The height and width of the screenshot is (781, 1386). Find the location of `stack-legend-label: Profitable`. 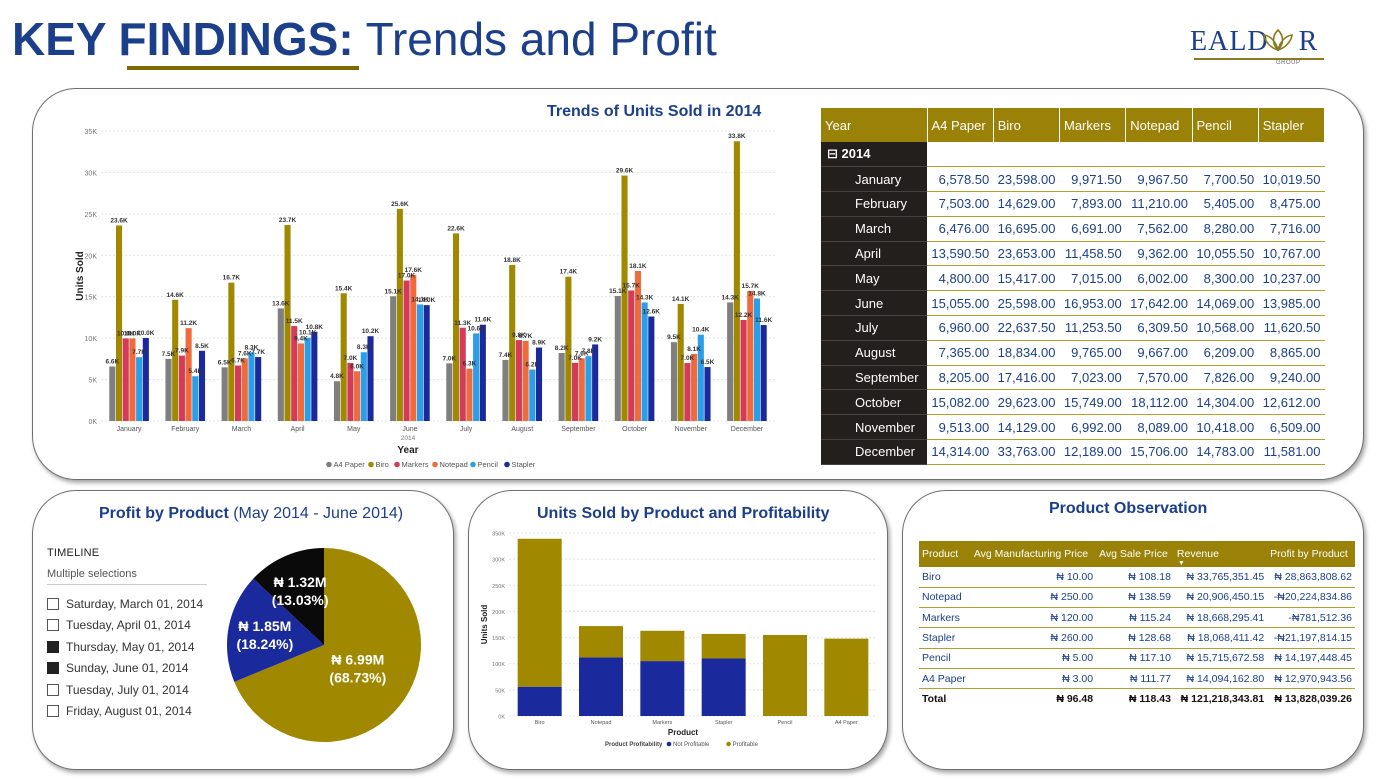

stack-legend-label: Profitable is located at coordinates (746, 745).